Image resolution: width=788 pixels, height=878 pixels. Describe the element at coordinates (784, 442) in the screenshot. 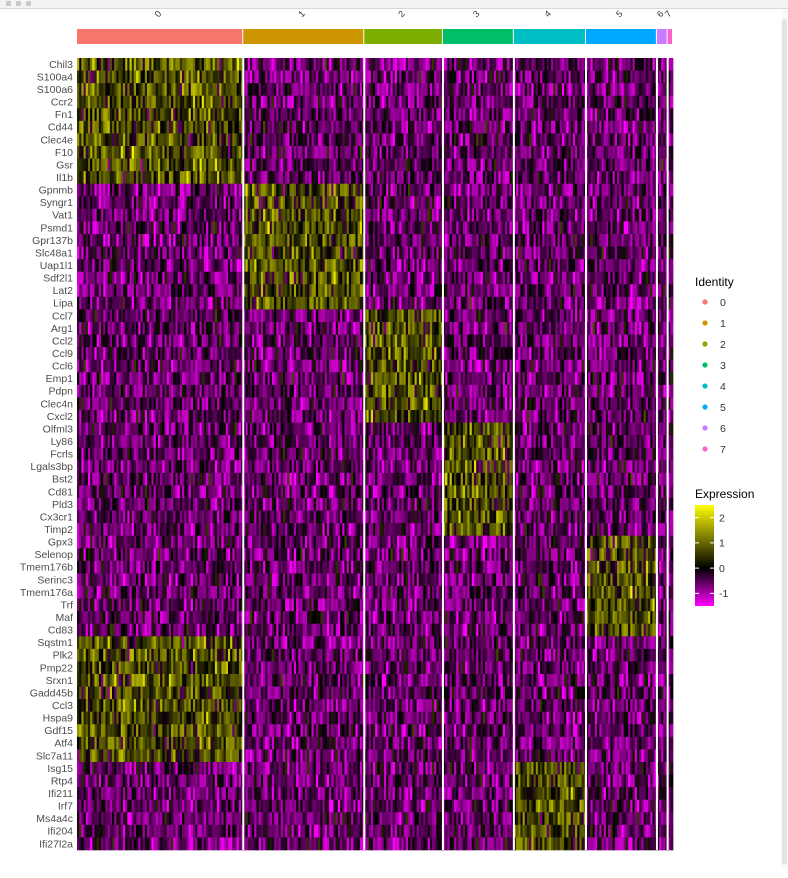

I see `scrollbar-thumb` at that location.